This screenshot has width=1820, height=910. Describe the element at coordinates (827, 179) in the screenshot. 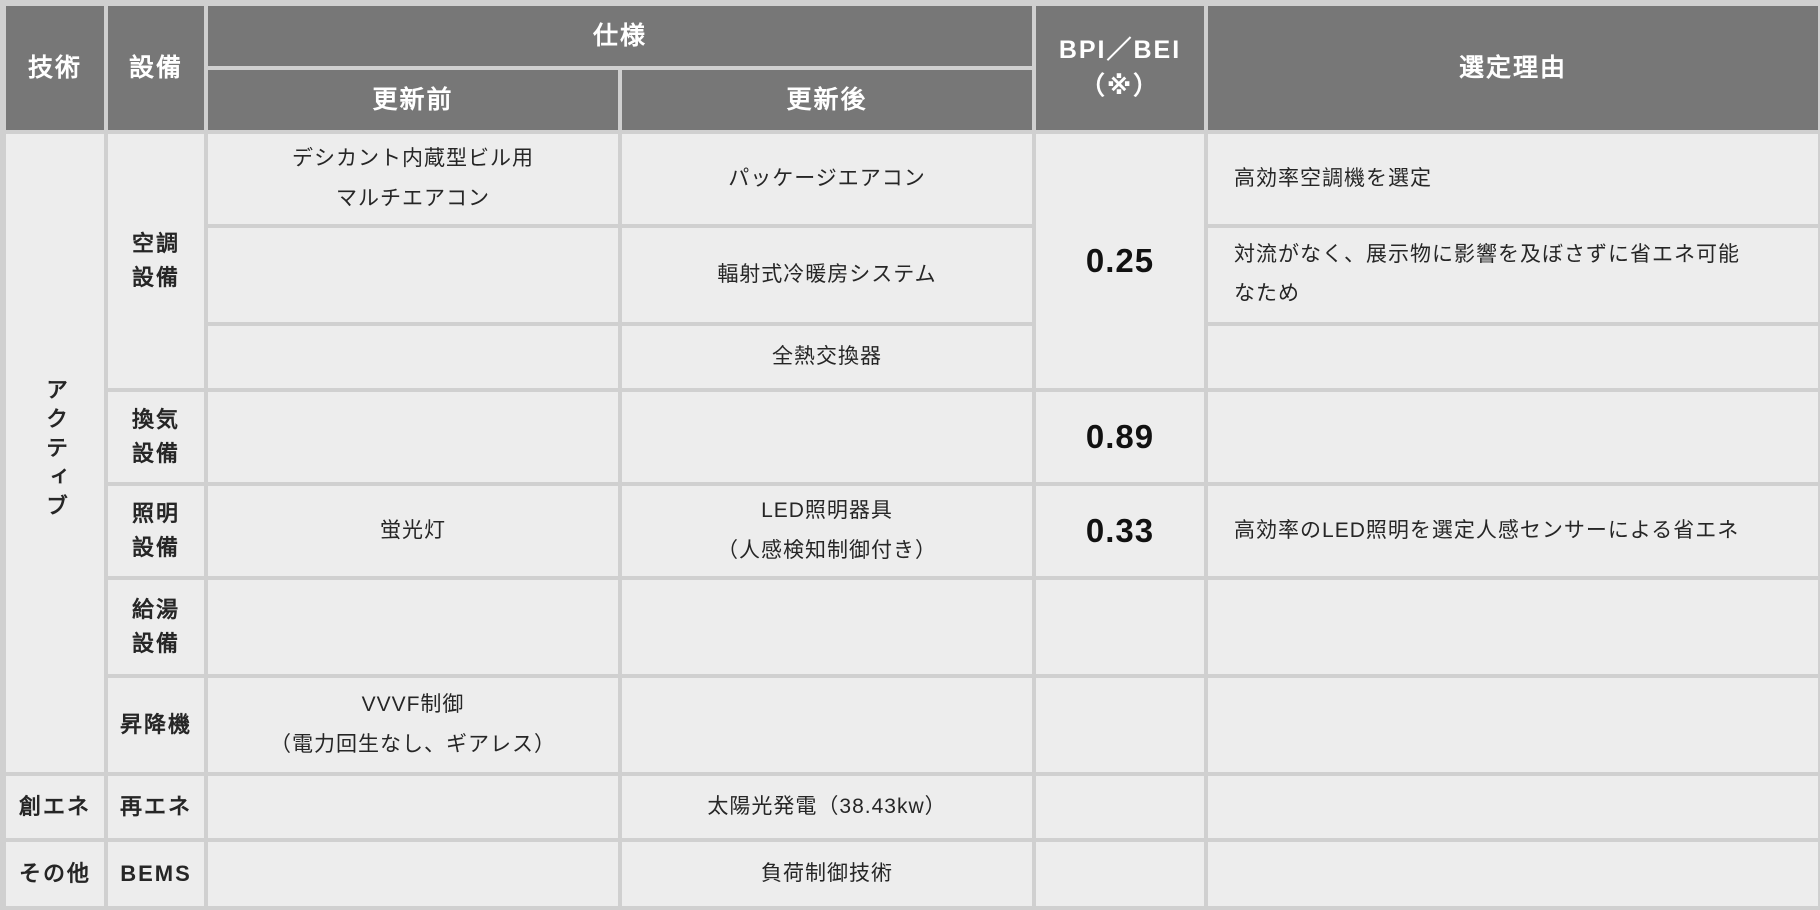

I see `spec-after-package-ac: パッケージエアコン` at that location.